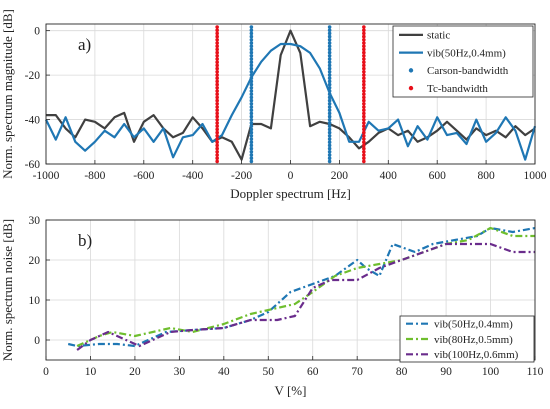  I want to click on x-tick-label: -600, so click(143, 176).